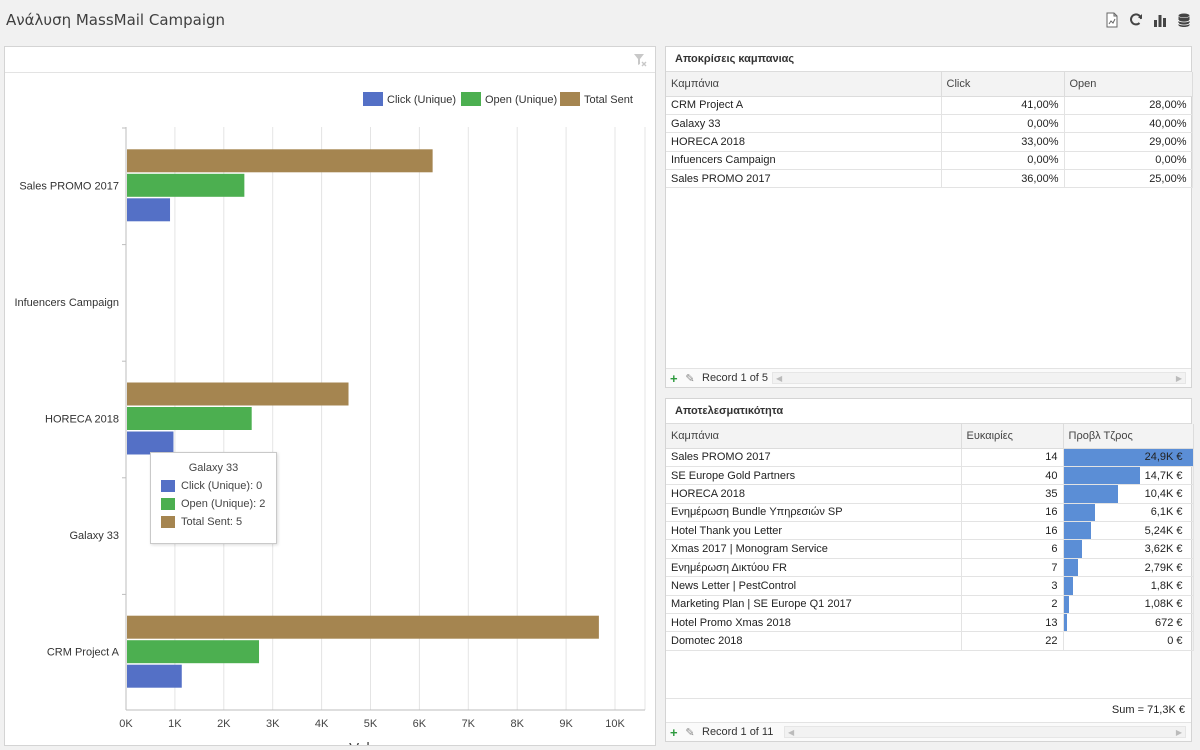 The width and height of the screenshot is (1200, 750). Describe the element at coordinates (1163, 530) in the screenshot. I see `forecast-value: 5,24K €` at that location.